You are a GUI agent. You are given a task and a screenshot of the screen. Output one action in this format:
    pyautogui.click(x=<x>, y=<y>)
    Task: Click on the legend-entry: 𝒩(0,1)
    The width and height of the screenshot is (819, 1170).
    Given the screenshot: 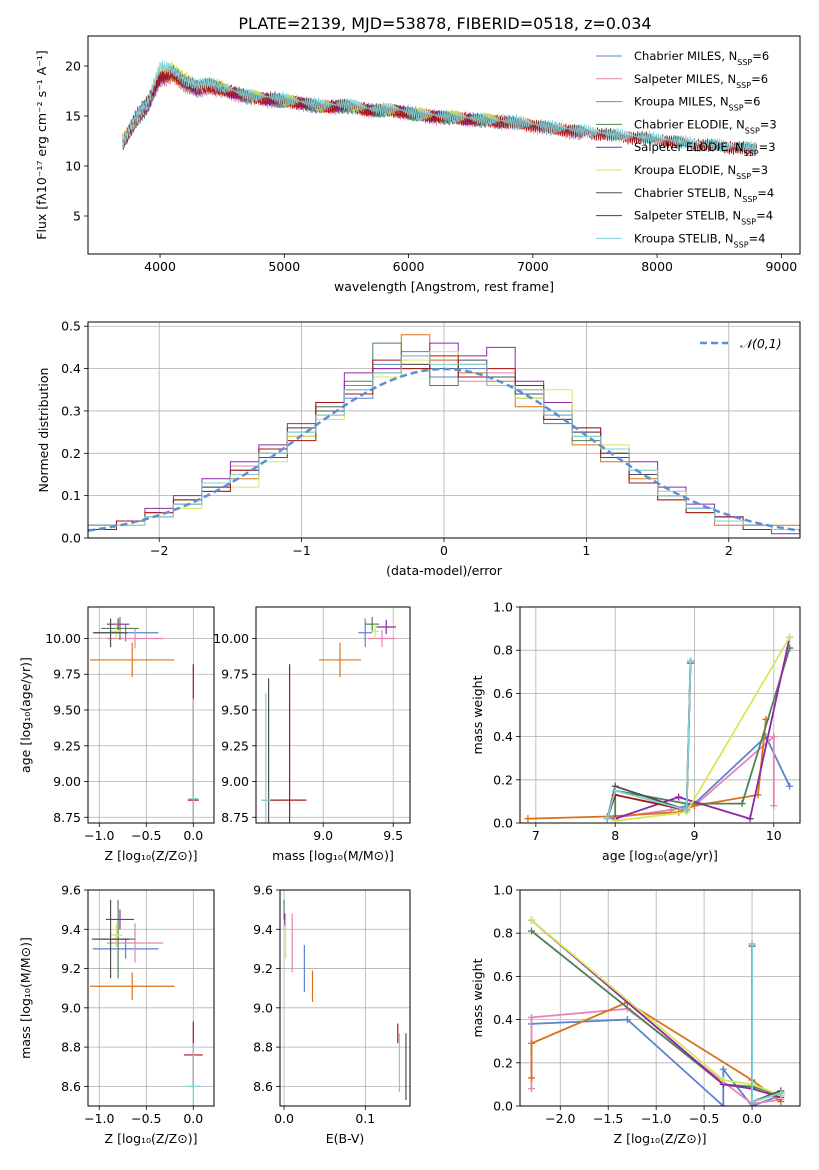 What is the action you would take?
    pyautogui.click(x=761, y=343)
    